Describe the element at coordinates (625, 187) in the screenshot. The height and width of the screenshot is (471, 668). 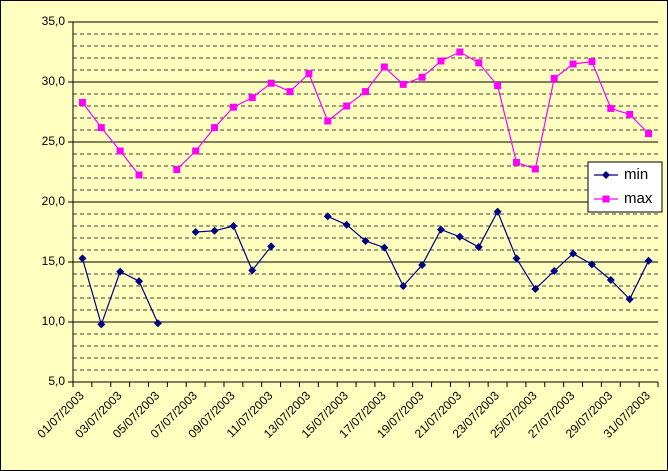
I see `legend-box` at that location.